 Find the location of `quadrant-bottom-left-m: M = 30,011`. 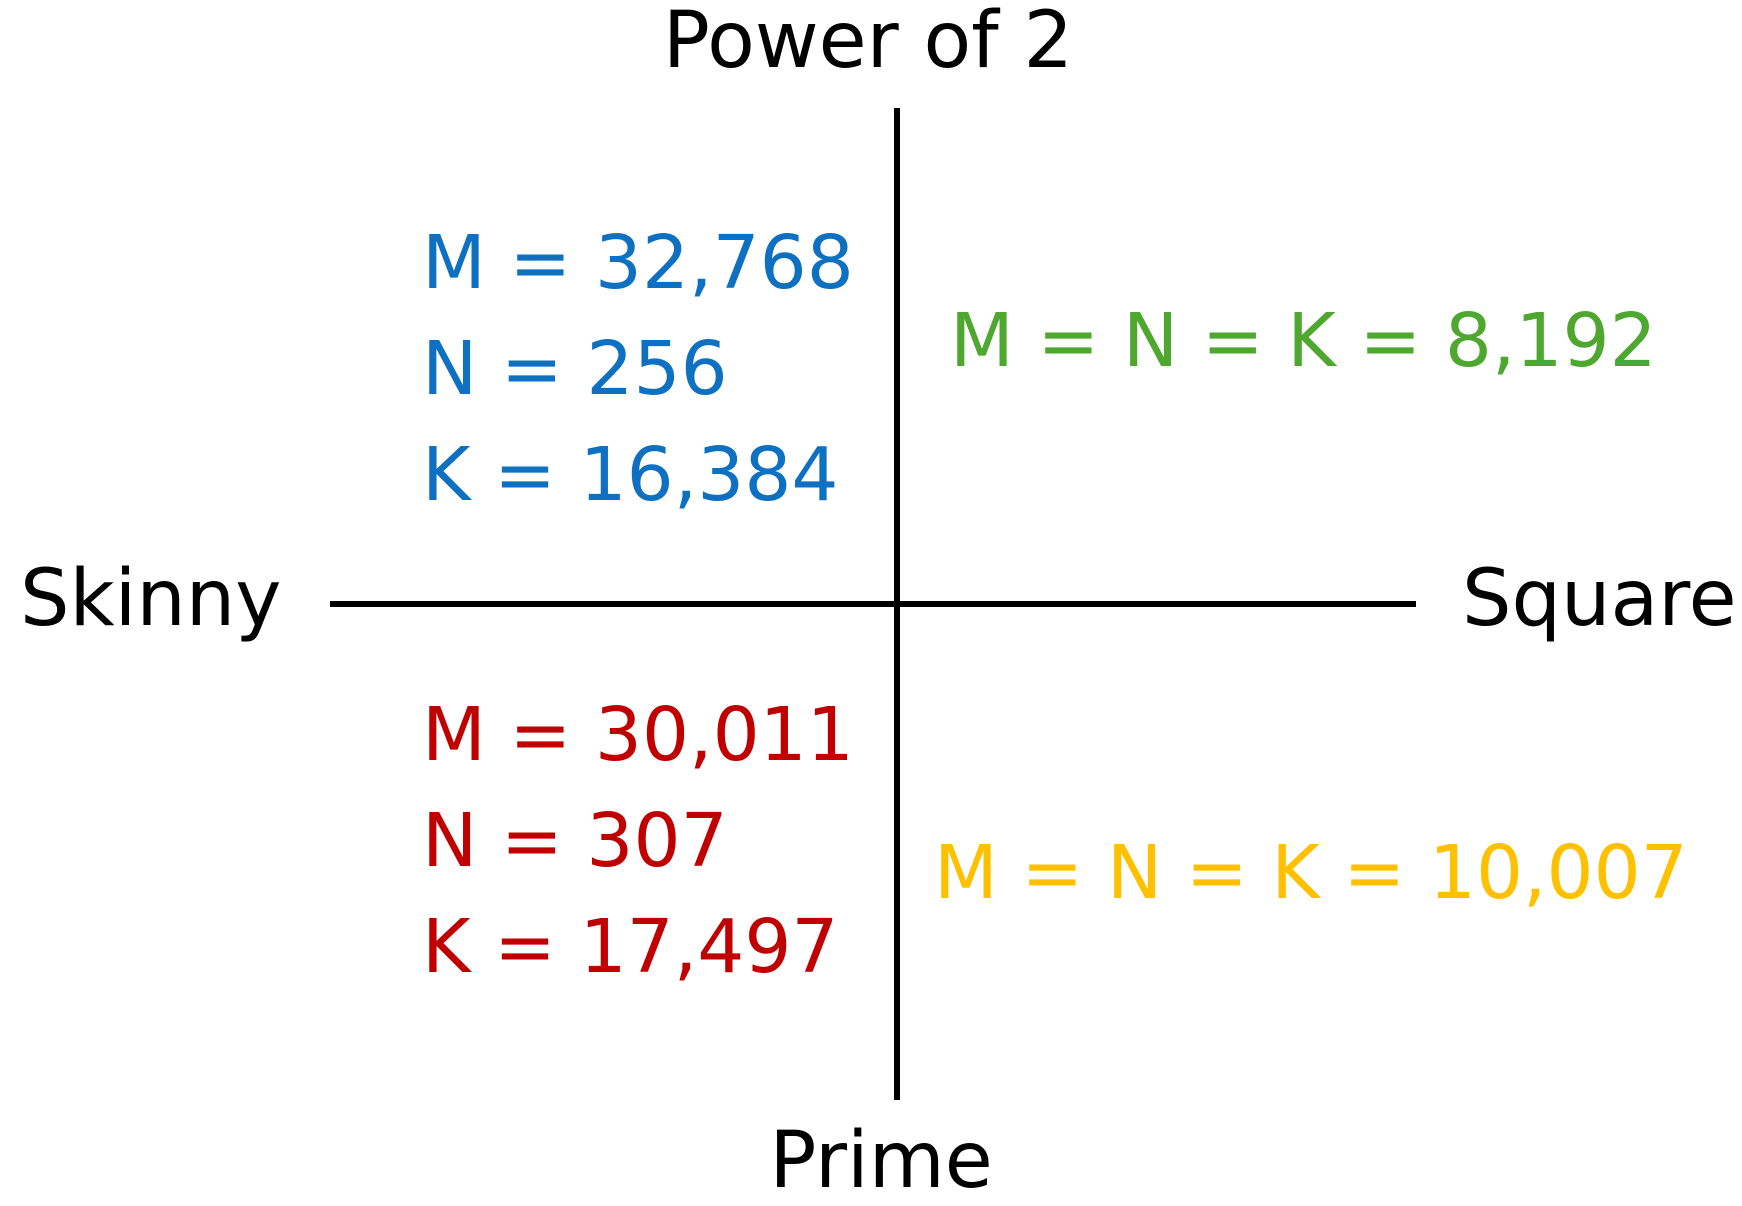

quadrant-bottom-left-m: M = 30,011 is located at coordinates (638, 735).